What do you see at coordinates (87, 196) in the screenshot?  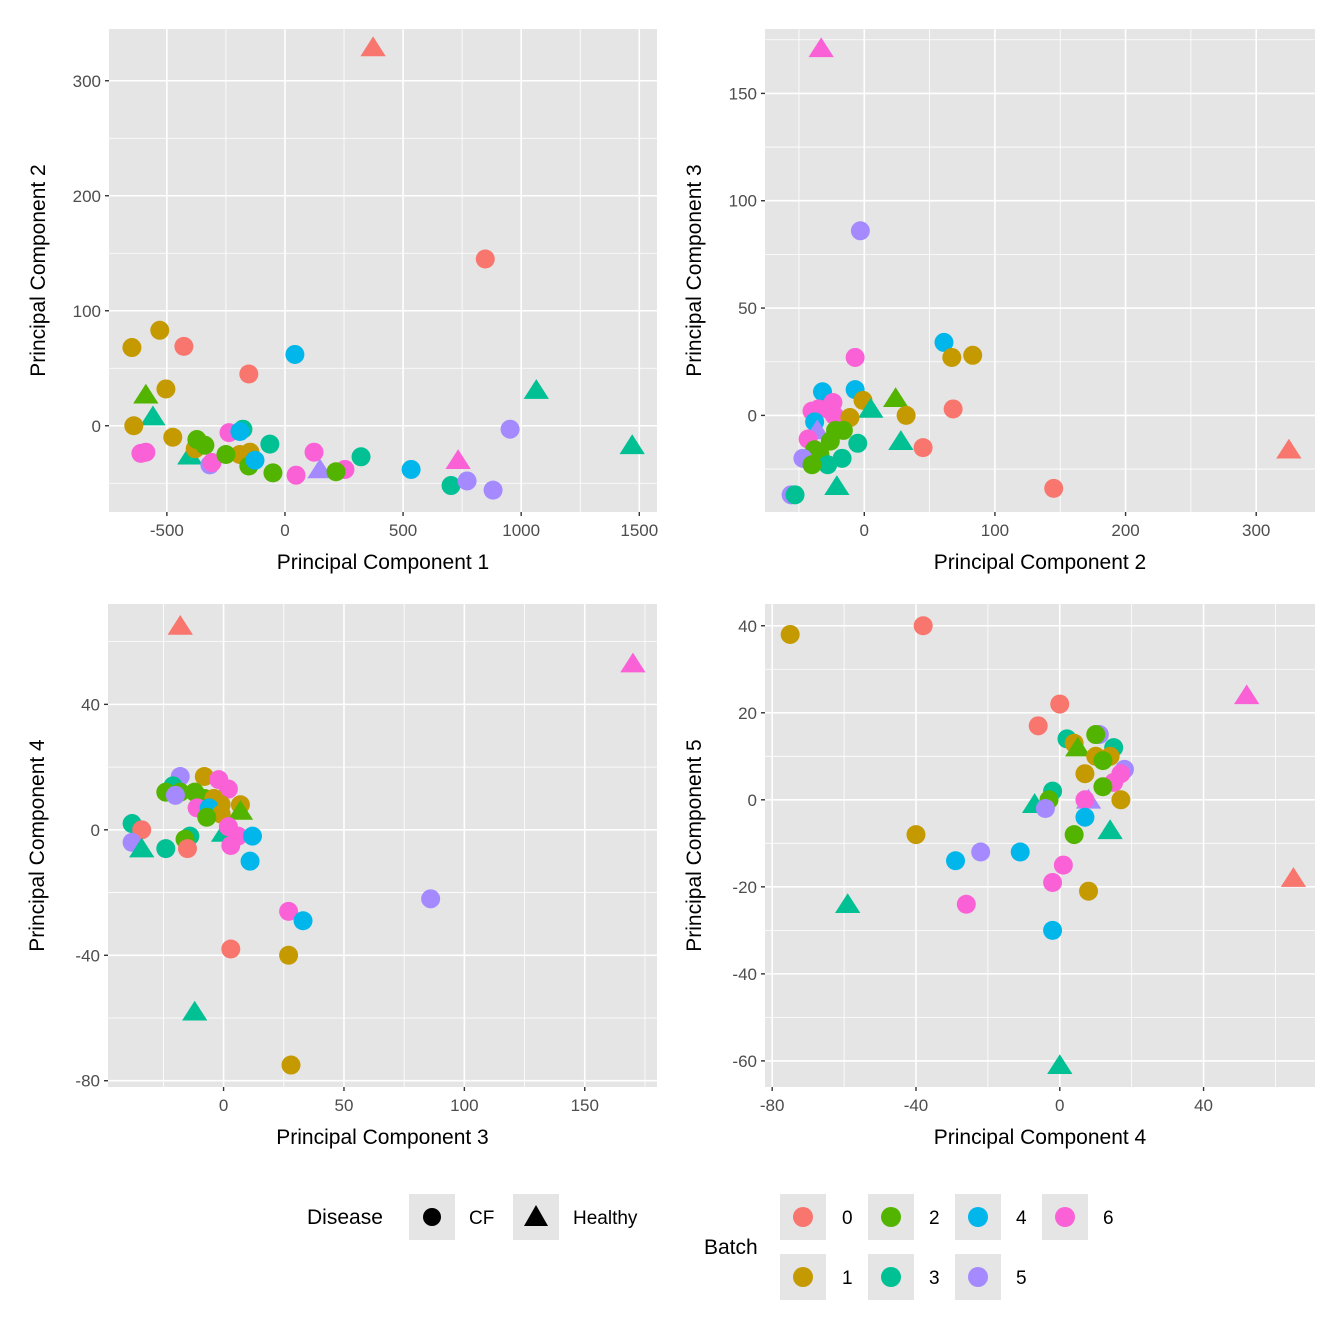 I see `y-tick-label: 200` at bounding box center [87, 196].